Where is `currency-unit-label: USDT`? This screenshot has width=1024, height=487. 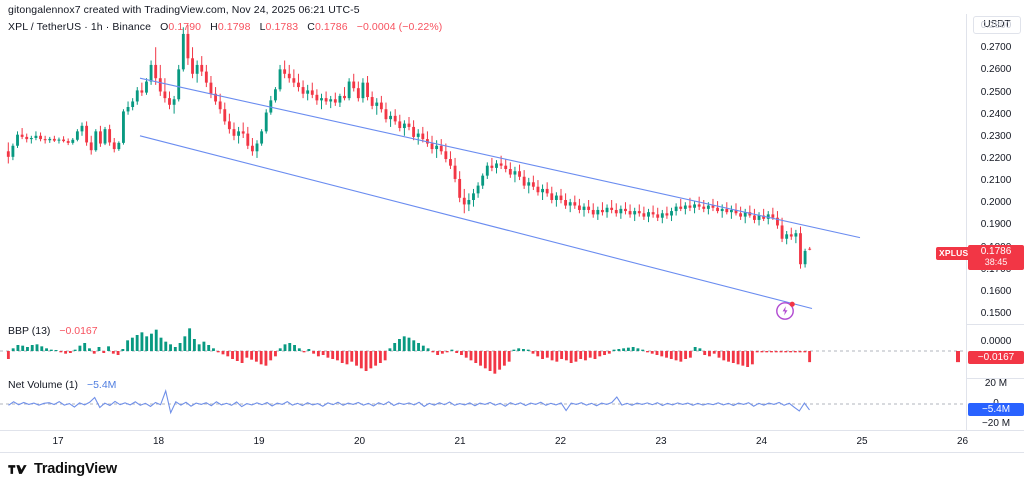
currency-unit-label: USDT is located at coordinates (997, 25).